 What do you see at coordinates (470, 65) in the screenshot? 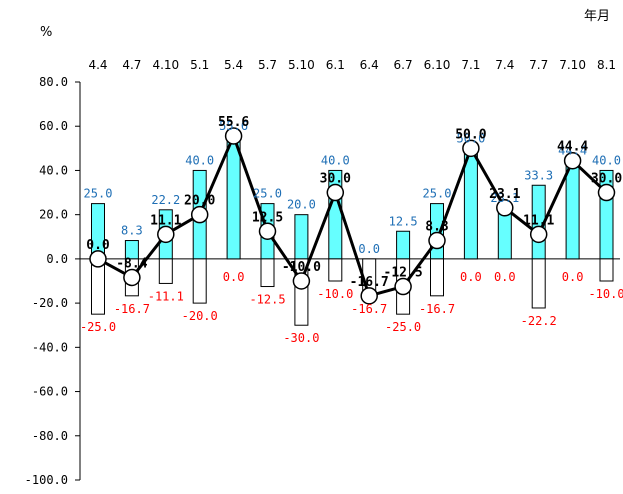
I see `x-tick-label: 7.1` at bounding box center [470, 65].